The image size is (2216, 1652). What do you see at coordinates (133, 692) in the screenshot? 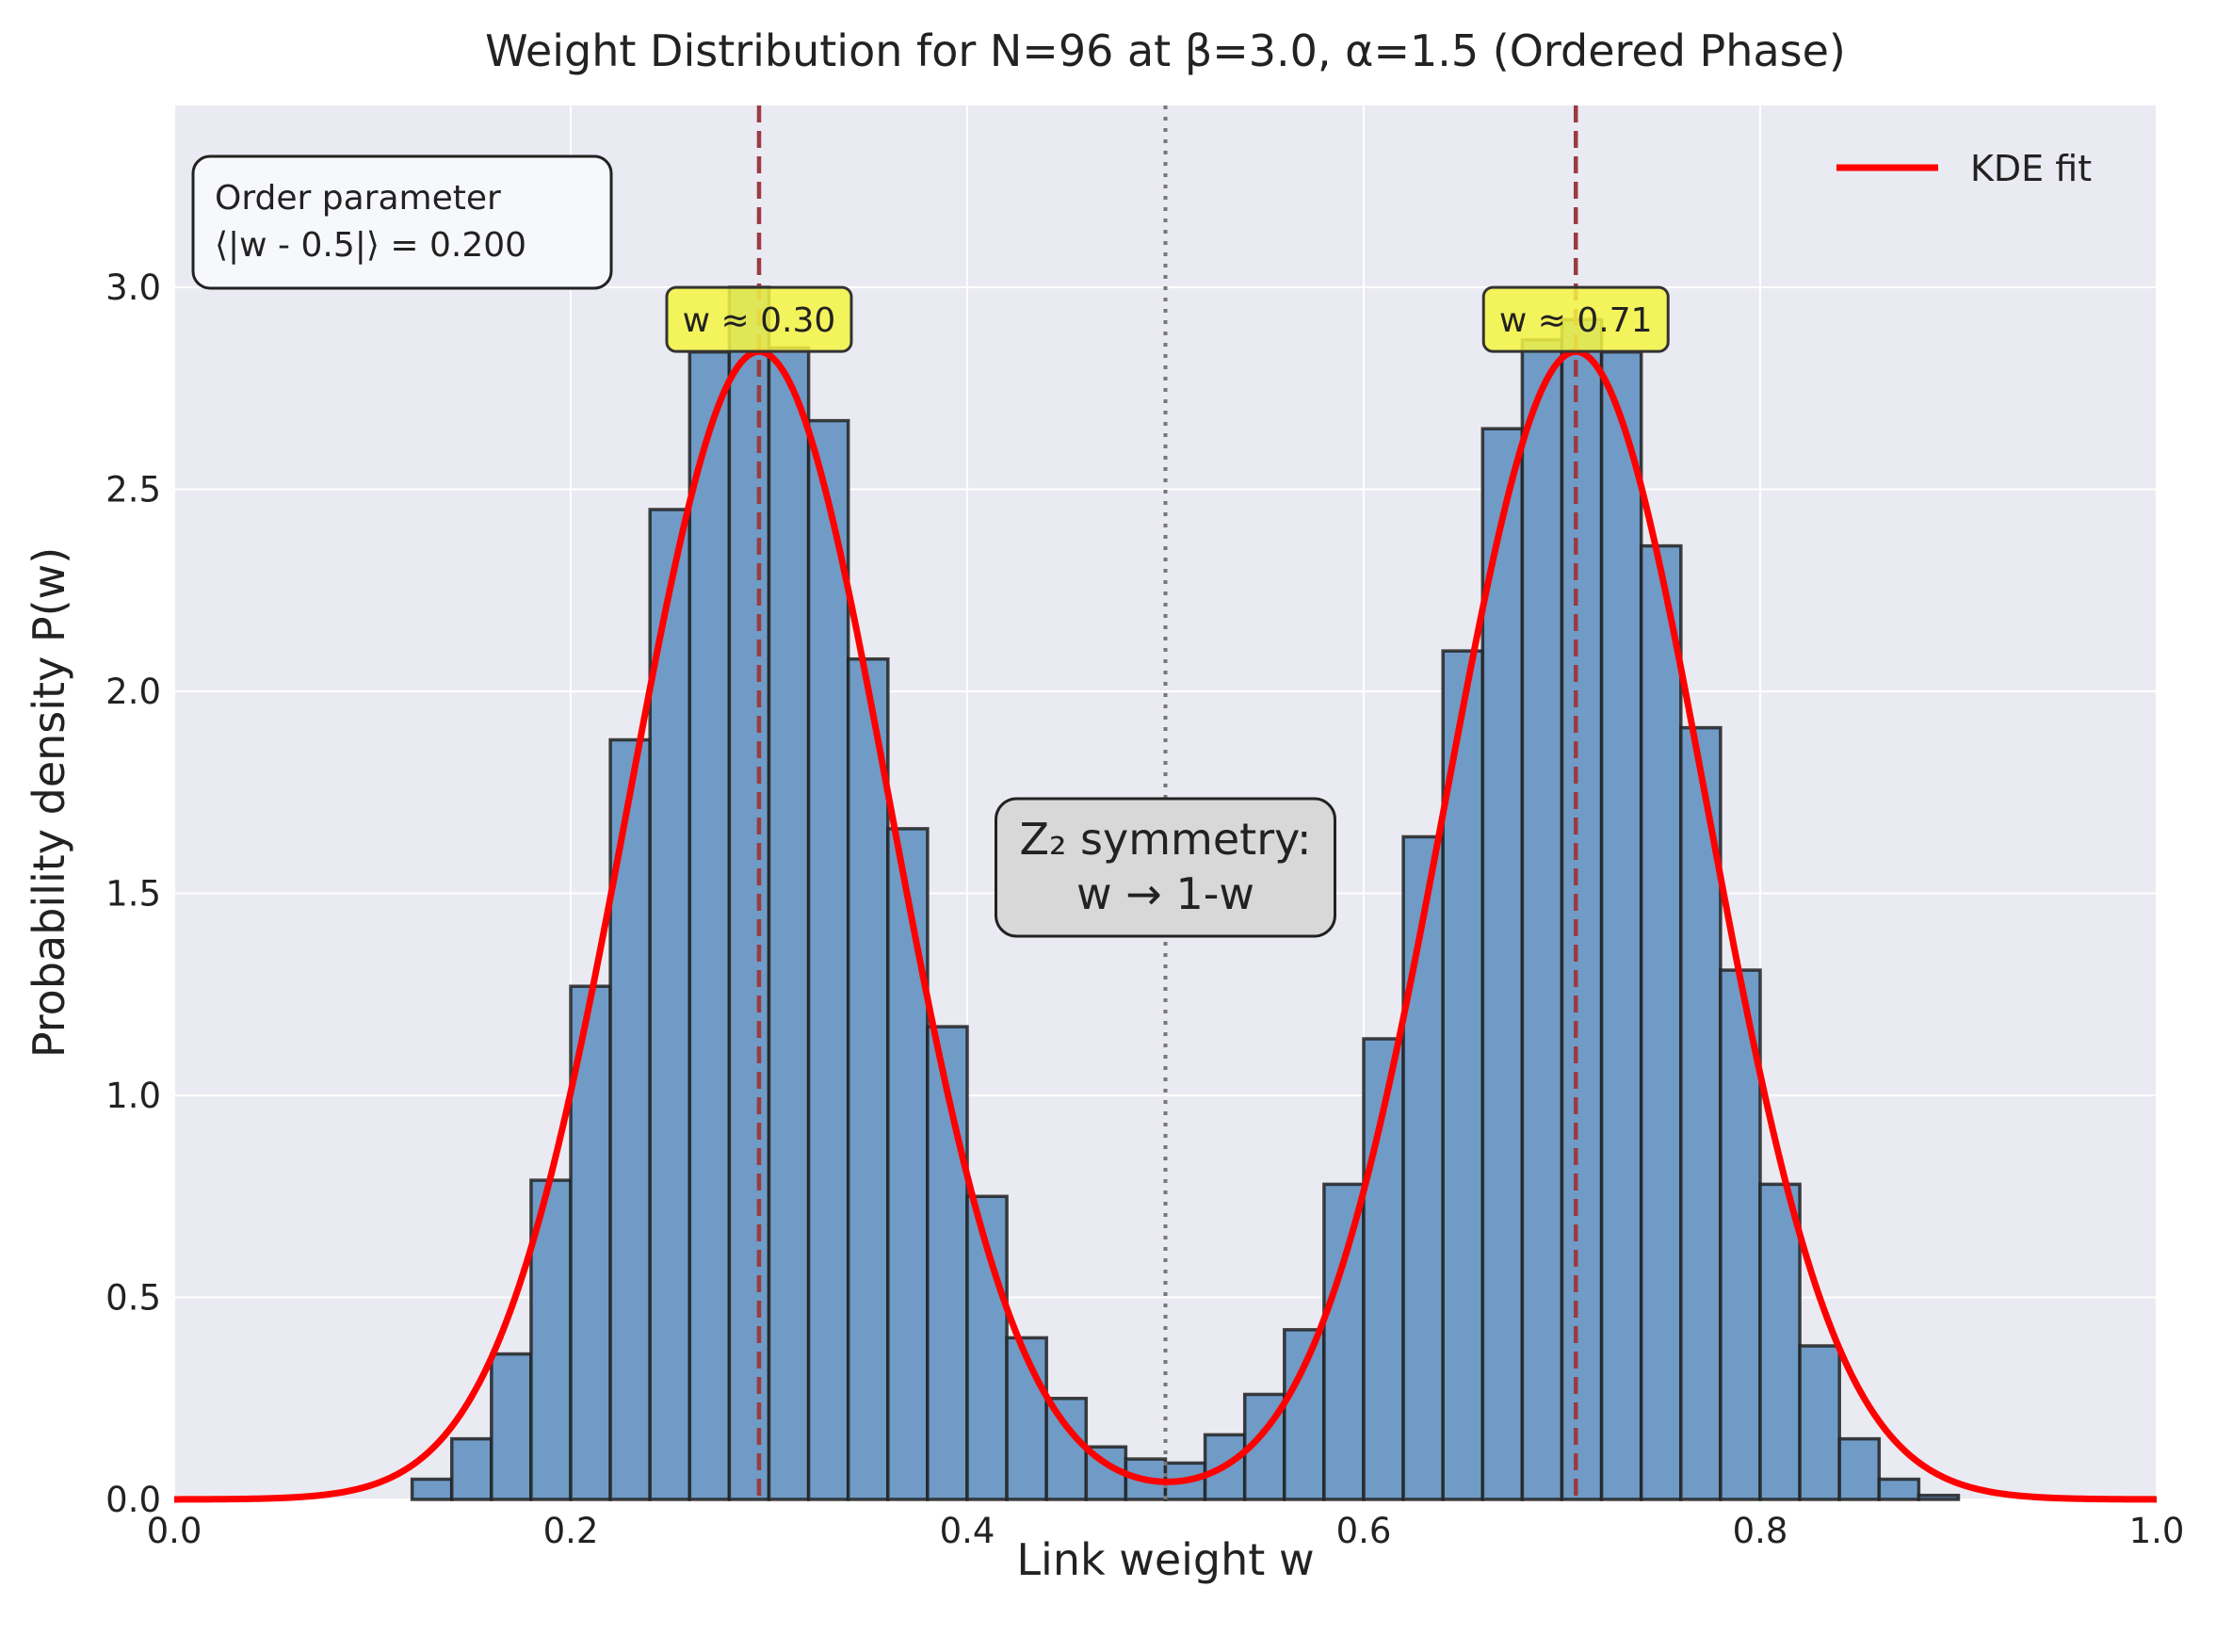
I see `y-tick-label: 2.0` at bounding box center [133, 692].